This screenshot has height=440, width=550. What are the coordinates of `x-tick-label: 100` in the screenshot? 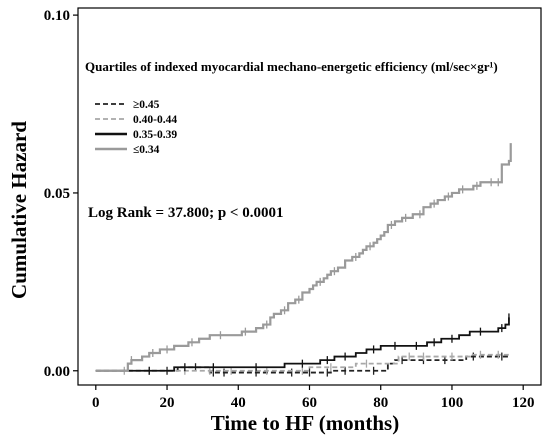 It's located at (452, 403).